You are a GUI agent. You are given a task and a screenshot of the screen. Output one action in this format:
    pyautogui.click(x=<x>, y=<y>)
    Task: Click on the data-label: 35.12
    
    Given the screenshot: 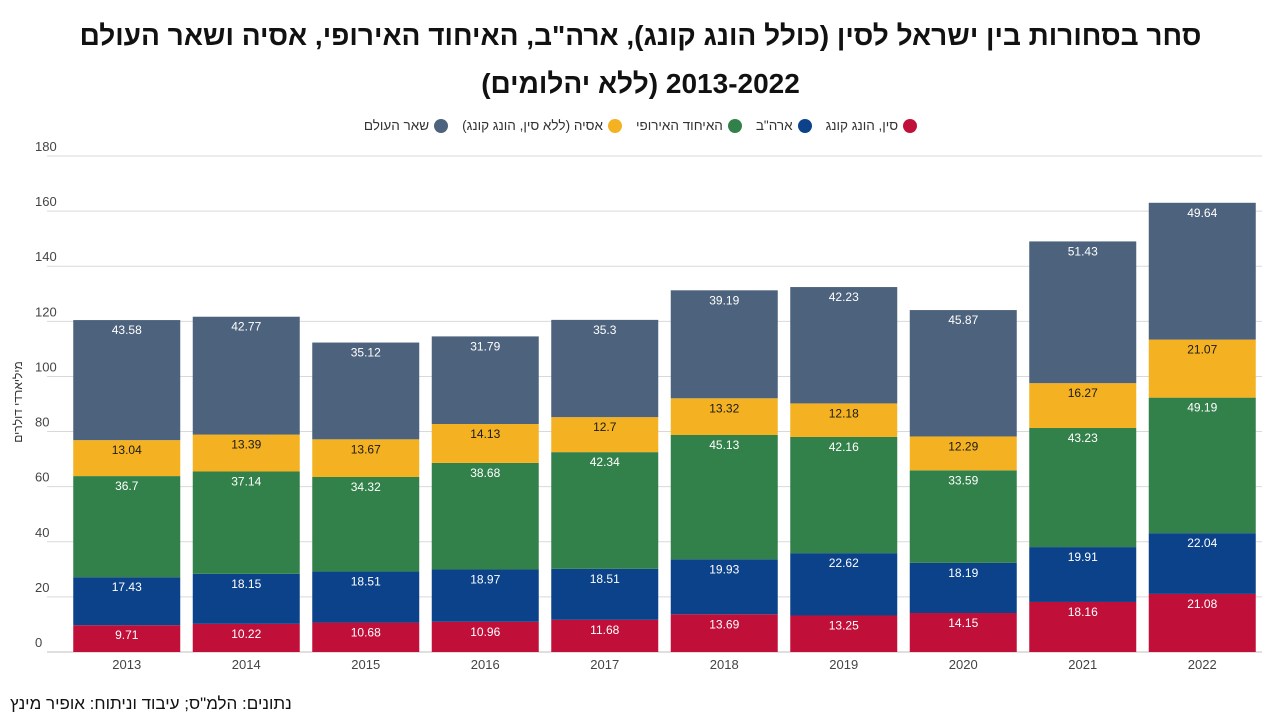 What is the action you would take?
    pyautogui.click(x=366, y=353)
    